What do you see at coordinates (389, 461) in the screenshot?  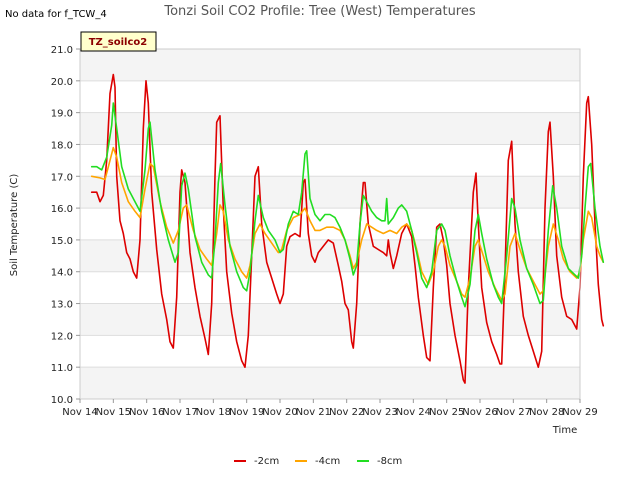 I see `legend-label-2: -8cm` at bounding box center [389, 461].